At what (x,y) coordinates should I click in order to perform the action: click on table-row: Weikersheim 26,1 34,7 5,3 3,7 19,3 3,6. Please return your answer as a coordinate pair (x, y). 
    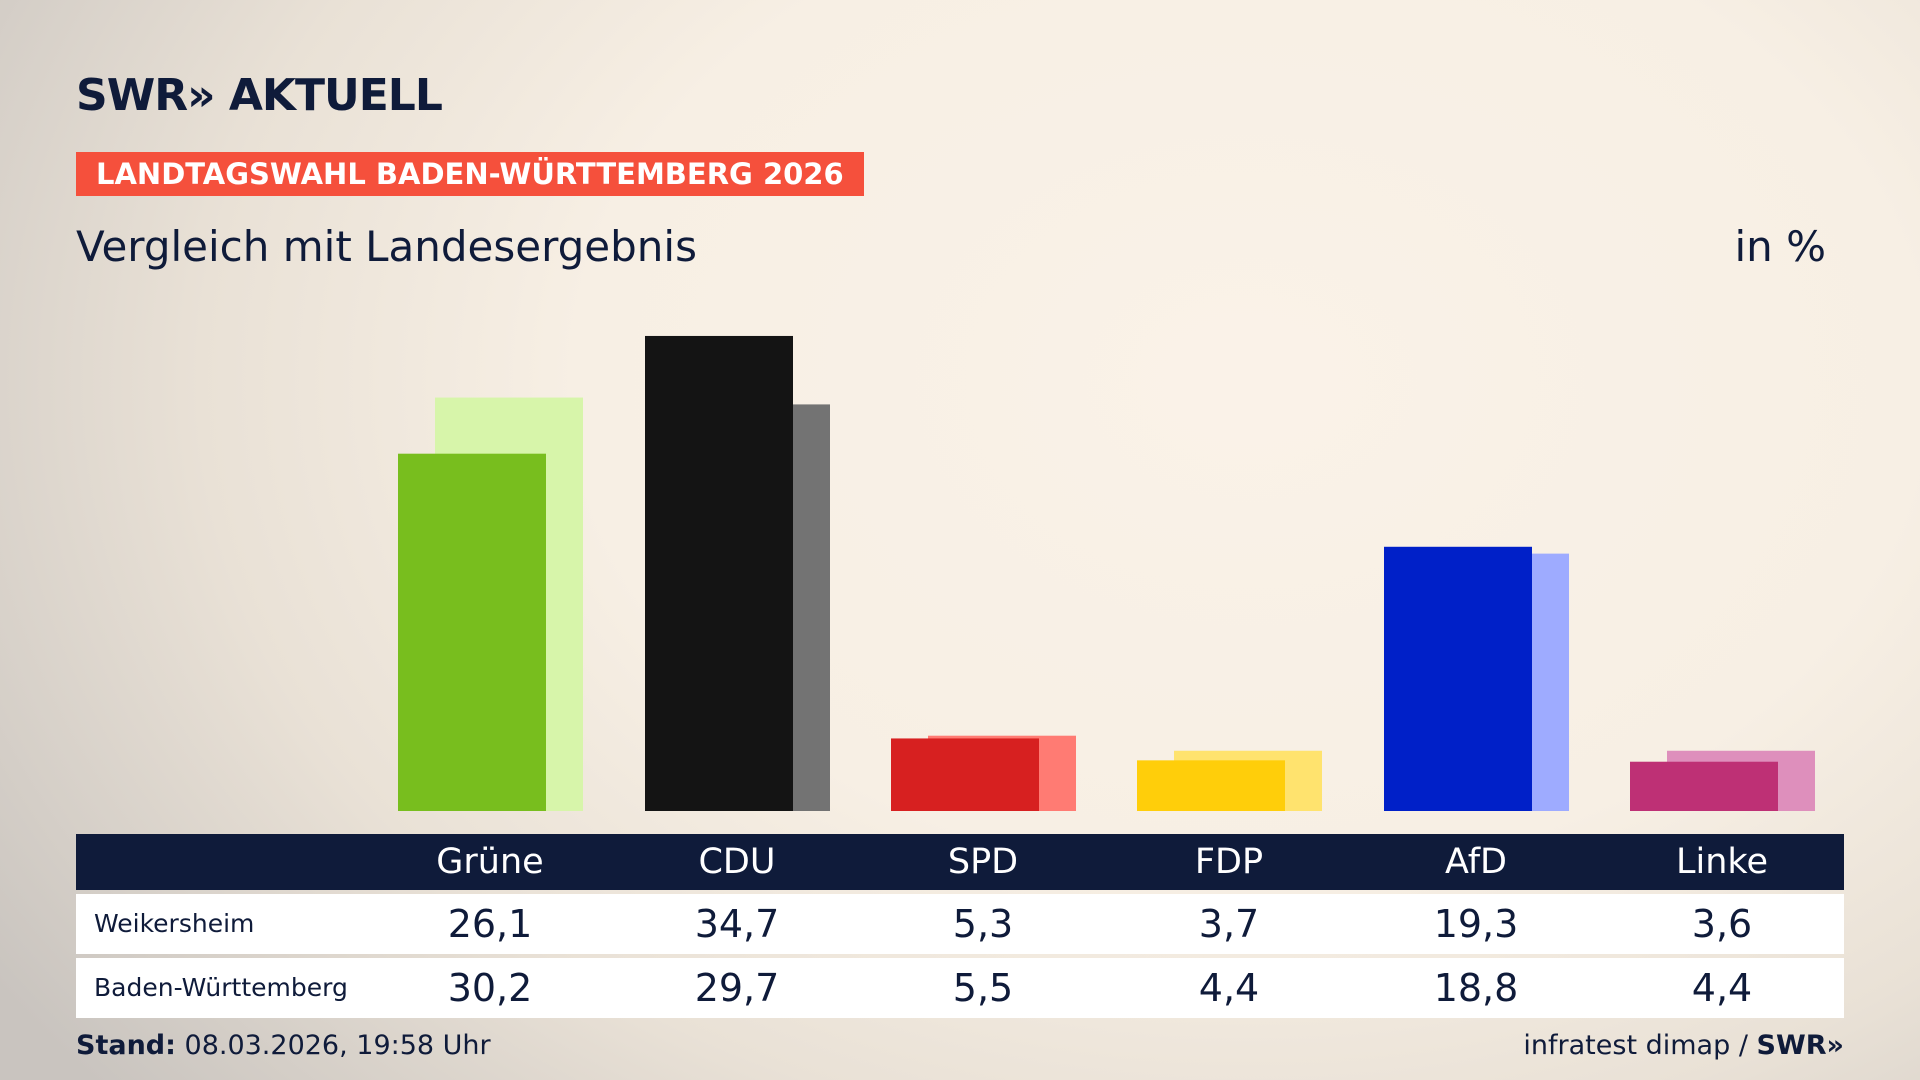
    Looking at the image, I should click on (960, 924).